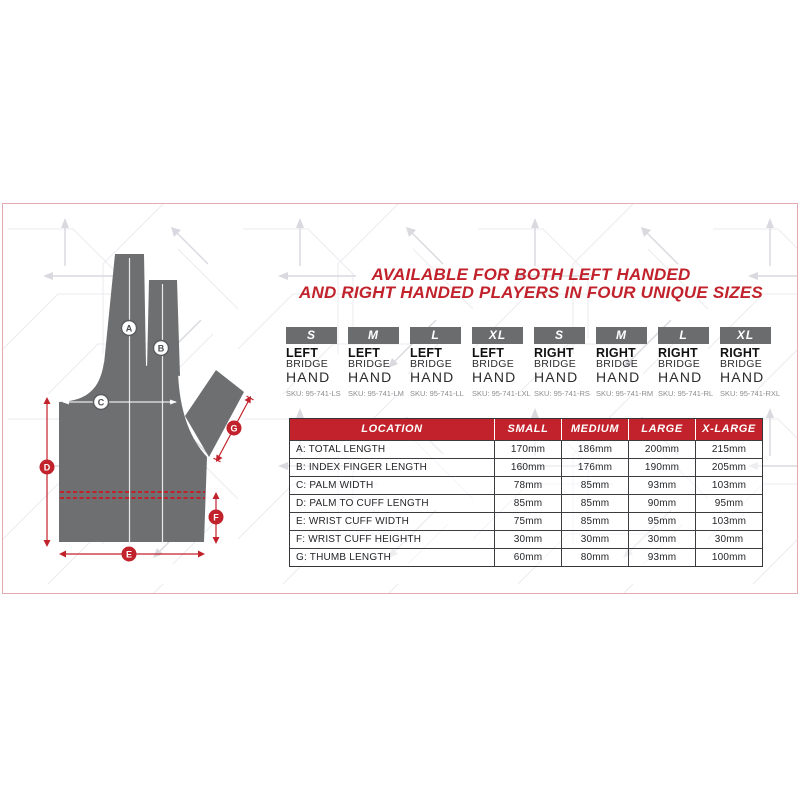 This screenshot has width=800, height=800. I want to click on sku-label: SKU: 95-741-LXL, so click(501, 393).